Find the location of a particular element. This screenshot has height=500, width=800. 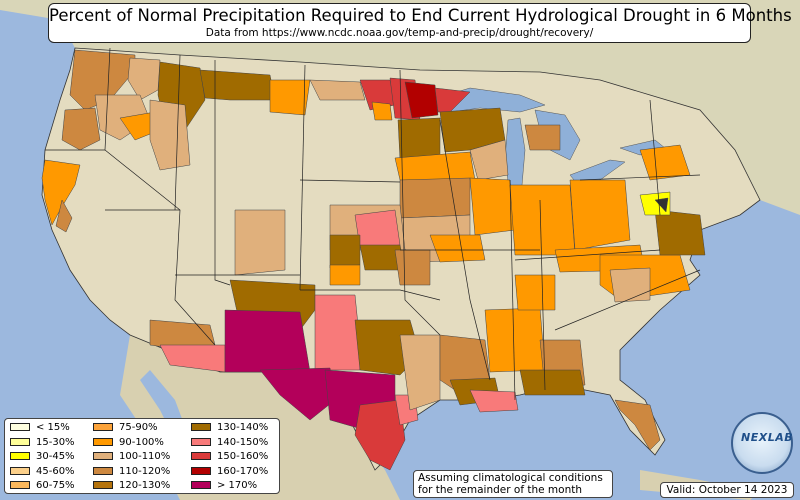

legend-item: 120-130% is located at coordinates (131, 486).